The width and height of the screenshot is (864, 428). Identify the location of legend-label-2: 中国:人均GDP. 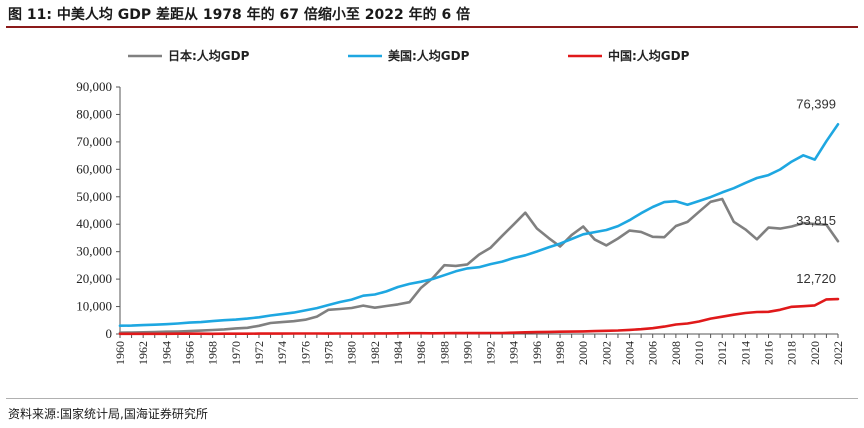
(649, 55).